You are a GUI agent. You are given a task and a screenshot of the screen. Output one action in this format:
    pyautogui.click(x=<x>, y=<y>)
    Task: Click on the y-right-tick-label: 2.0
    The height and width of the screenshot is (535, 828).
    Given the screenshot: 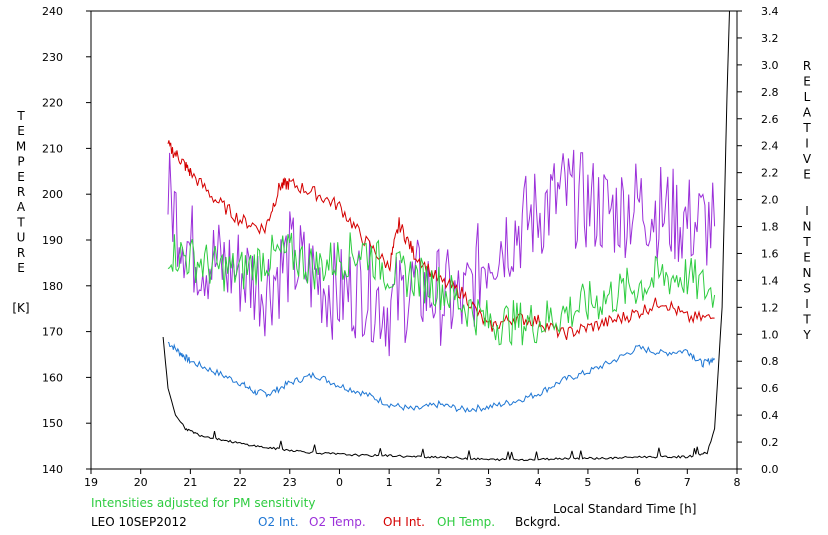 What is the action you would take?
    pyautogui.click(x=770, y=200)
    